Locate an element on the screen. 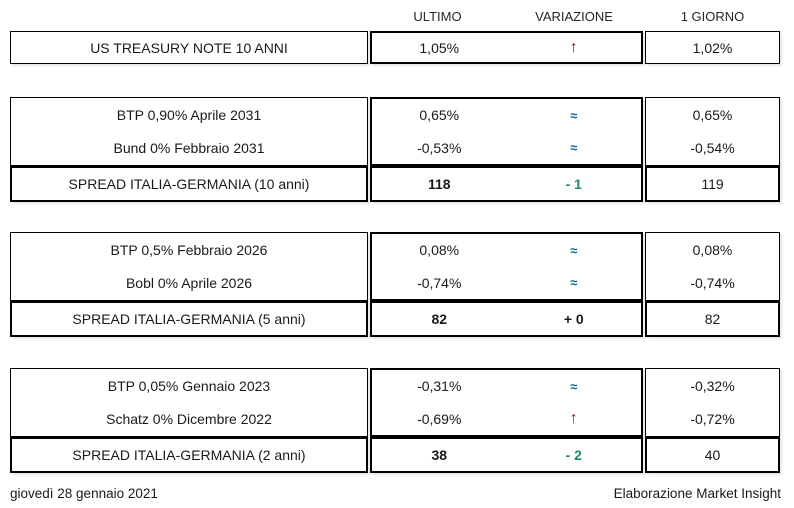 This screenshot has width=794, height=508. table-row: 1,05% ↑ is located at coordinates (506, 47).